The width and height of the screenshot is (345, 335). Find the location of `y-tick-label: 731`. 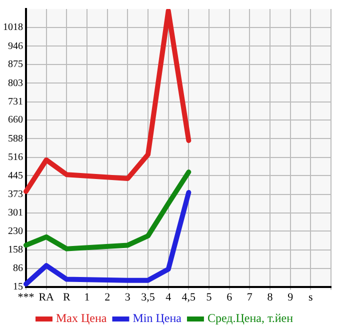

y-tick-label: 731 is located at coordinates (15, 102).